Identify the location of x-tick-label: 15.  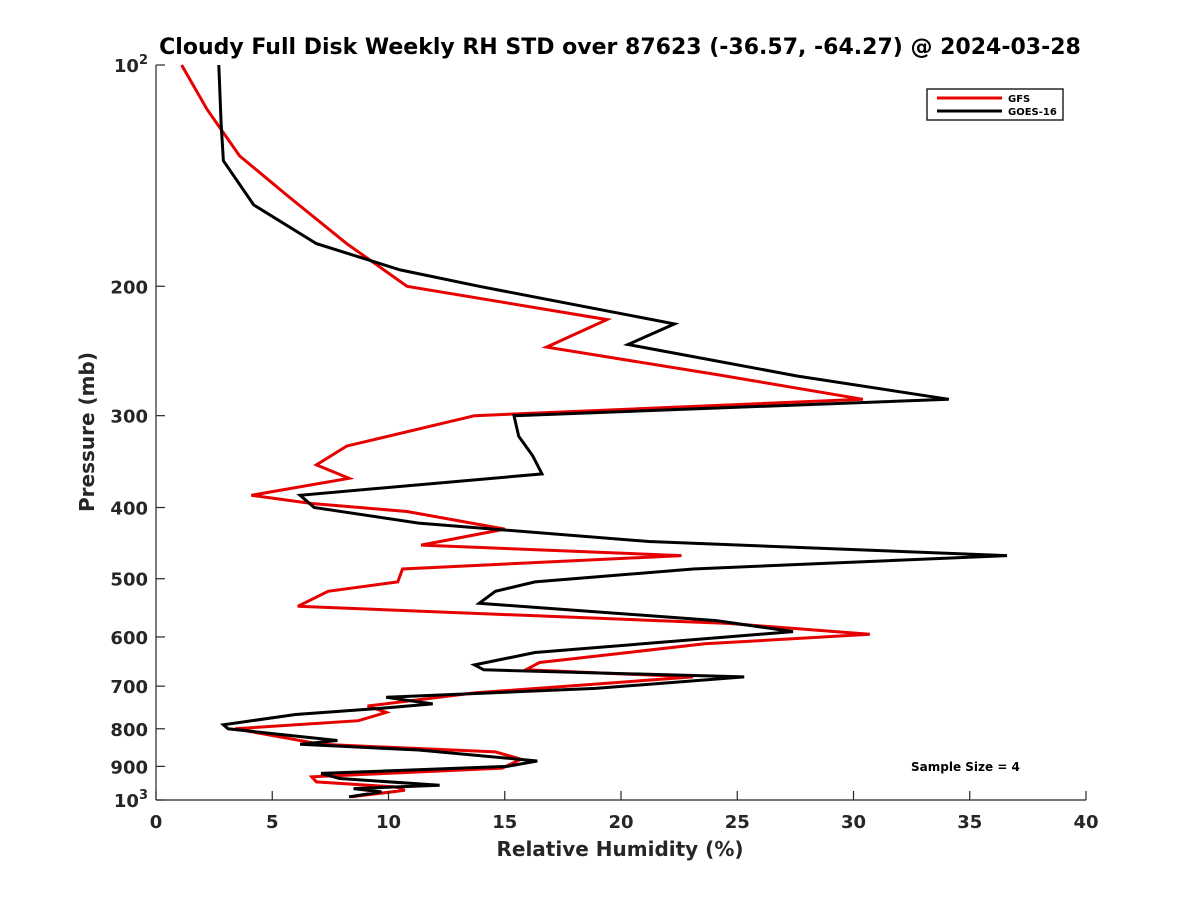
(504, 822).